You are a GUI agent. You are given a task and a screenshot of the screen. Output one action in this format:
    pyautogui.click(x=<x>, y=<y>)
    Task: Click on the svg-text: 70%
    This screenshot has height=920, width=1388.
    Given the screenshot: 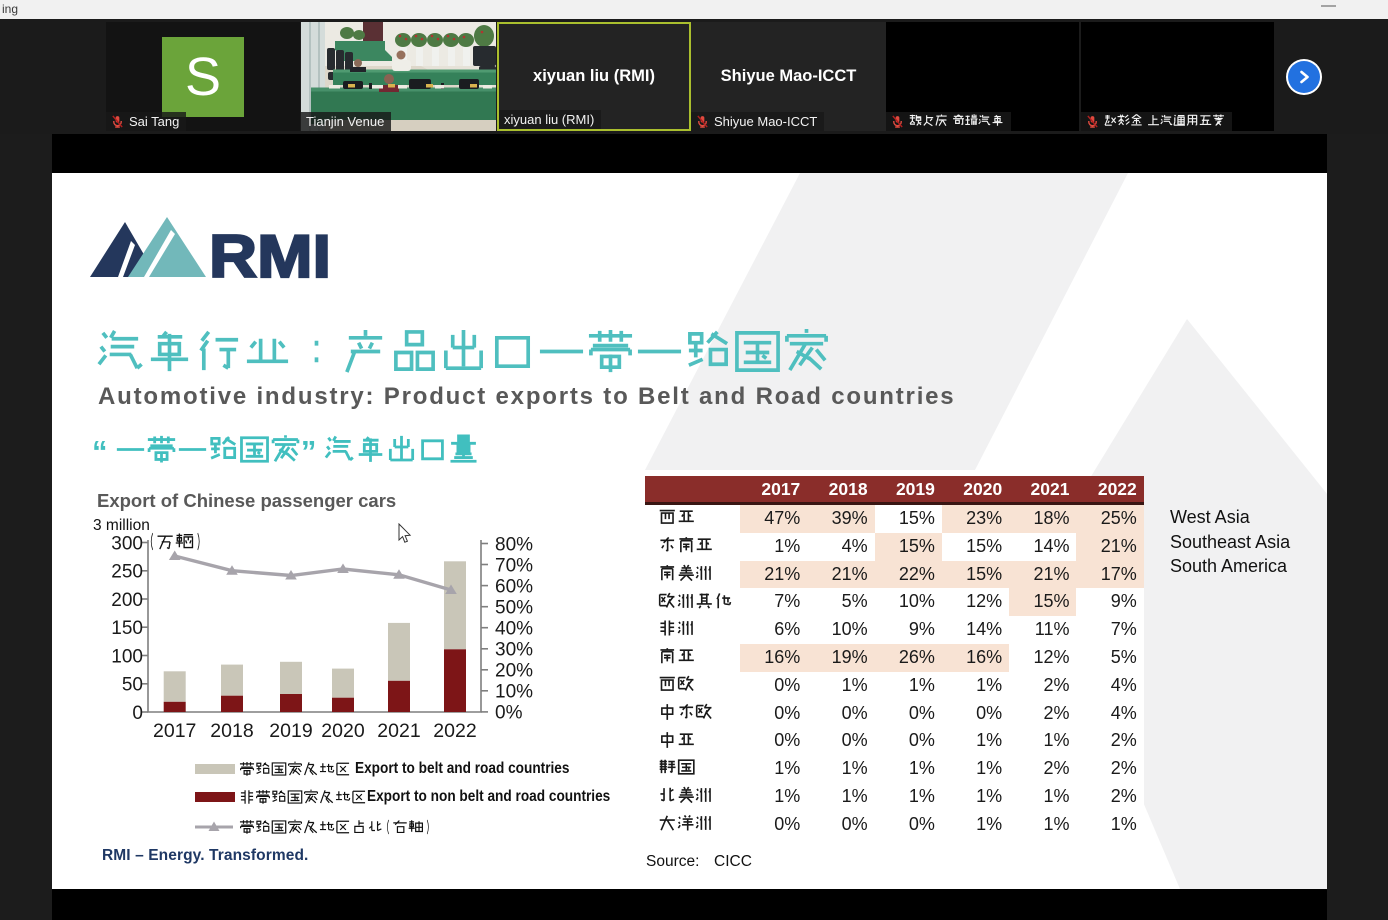 What is the action you would take?
    pyautogui.click(x=514, y=565)
    